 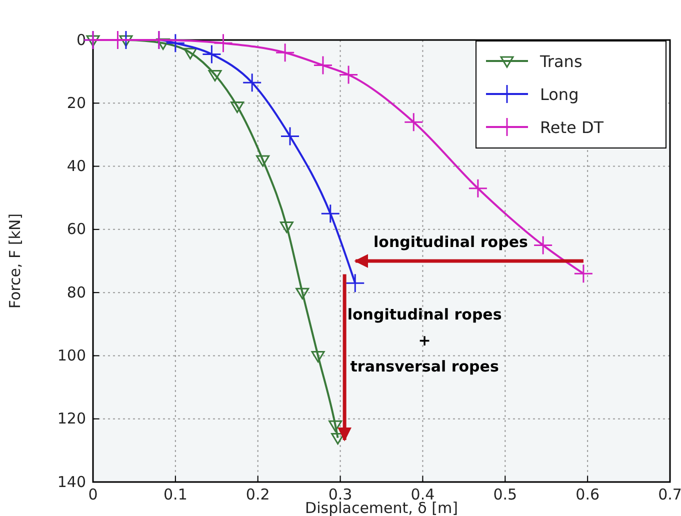 I want to click on y-tick-label: 60, so click(x=76, y=229).